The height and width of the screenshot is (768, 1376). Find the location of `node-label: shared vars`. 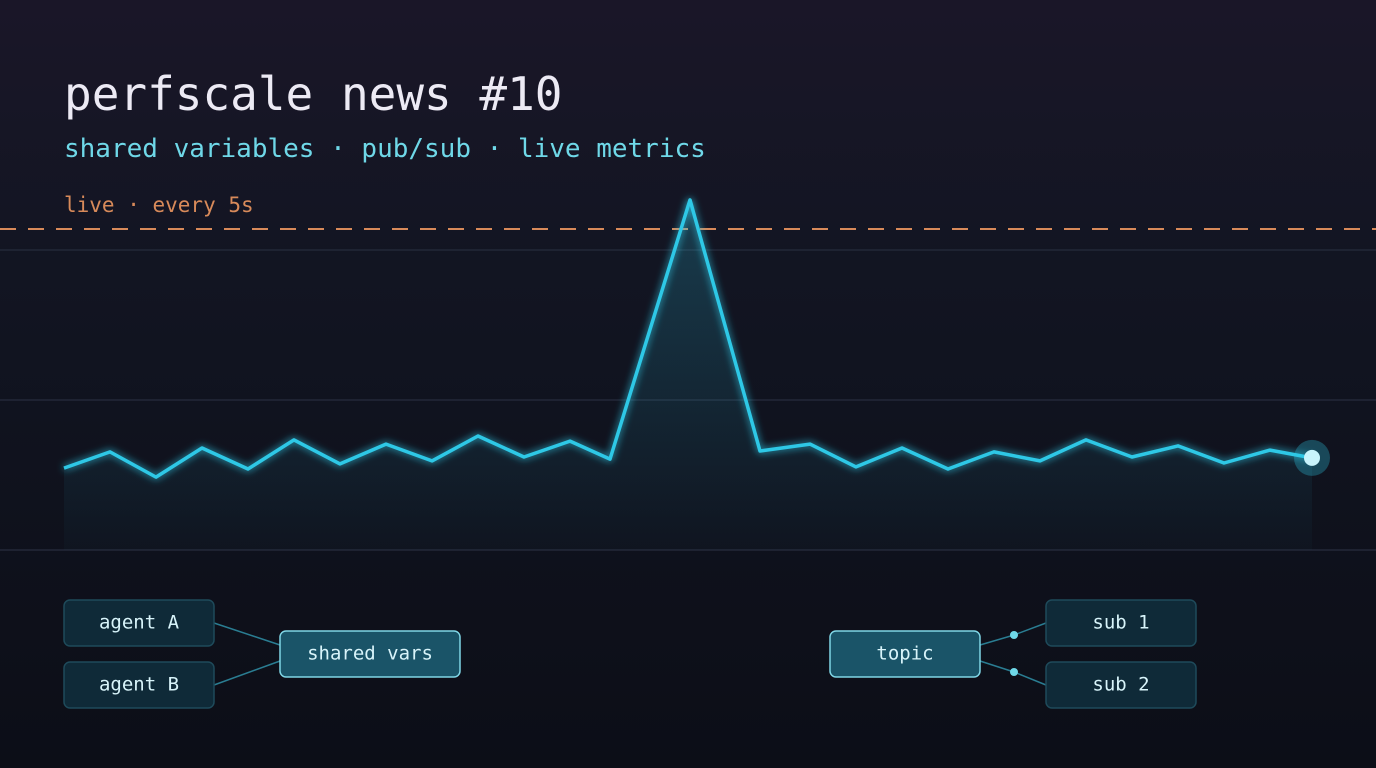

node-label: shared vars is located at coordinates (370, 654).